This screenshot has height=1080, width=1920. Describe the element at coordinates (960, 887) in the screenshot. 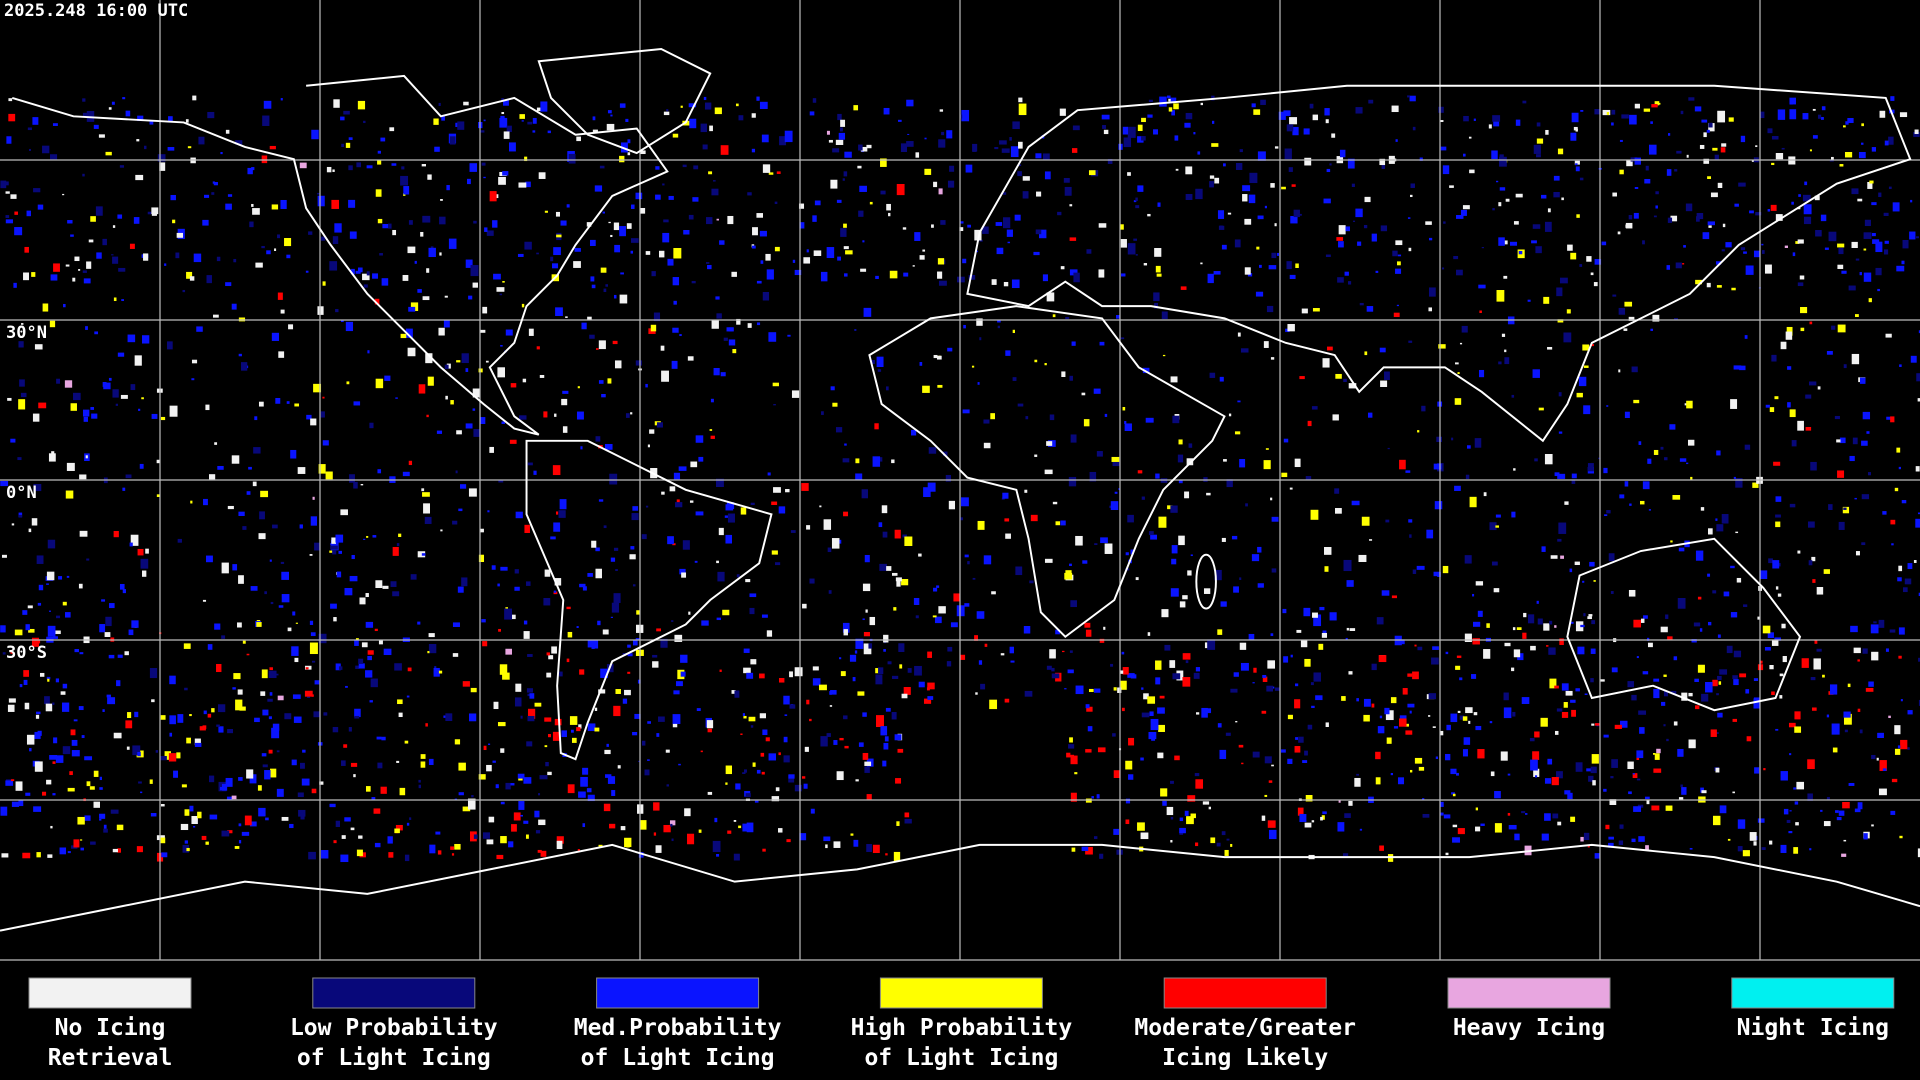

I see `antarctica` at that location.